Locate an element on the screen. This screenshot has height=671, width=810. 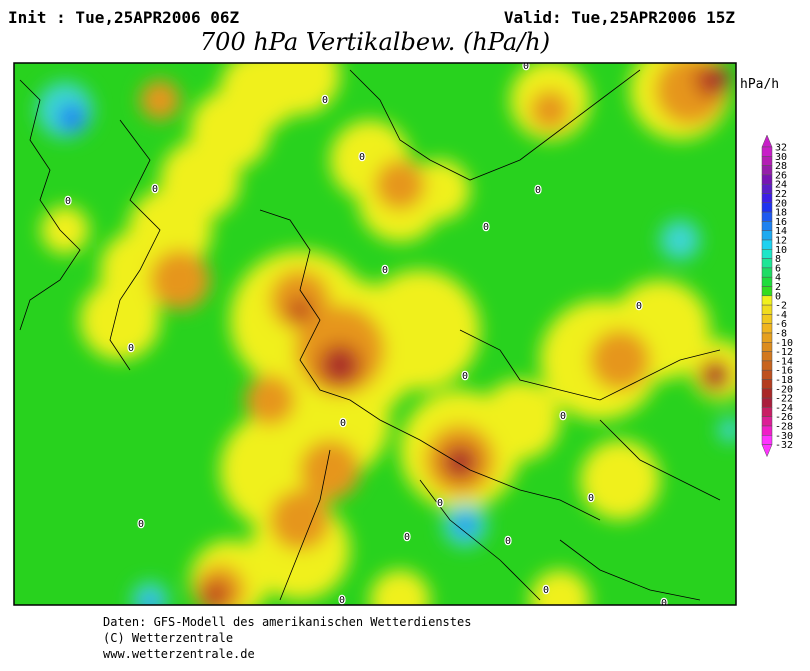
colorbar-label: 2 is located at coordinates (778, 287).